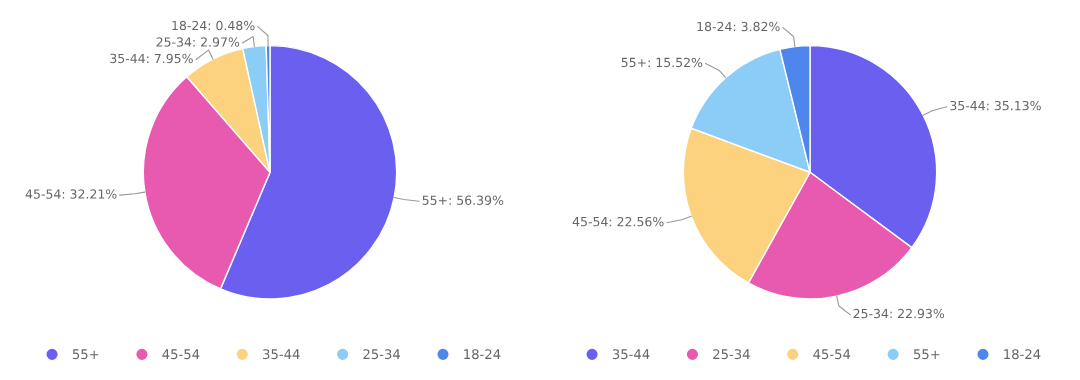 The image size is (1080, 380). Describe the element at coordinates (213, 25) in the screenshot. I see `data-label: 18-24: 0.48%` at that location.